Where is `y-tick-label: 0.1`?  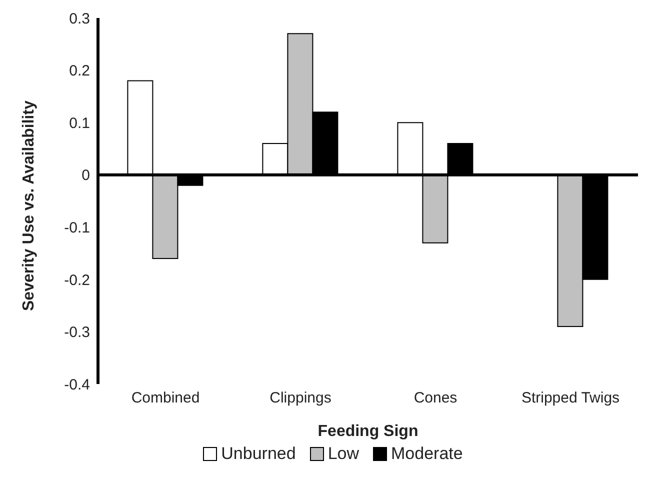
y-tick-label: 0.1 is located at coordinates (79, 123).